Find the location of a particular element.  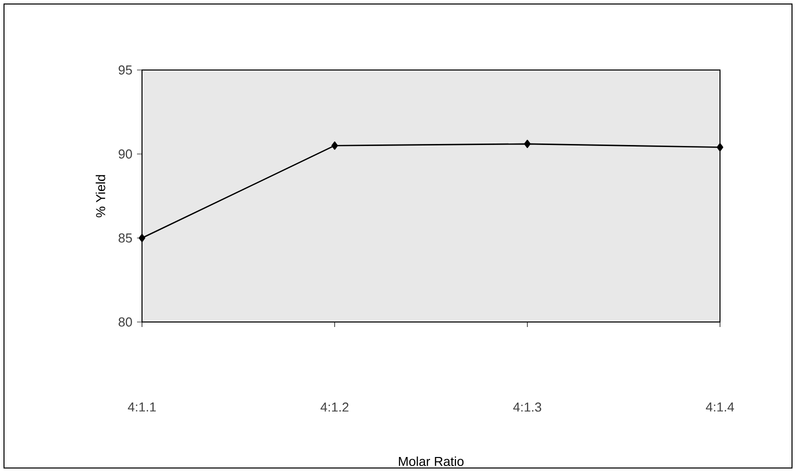

x-axis-title: Molar Ratio is located at coordinates (431, 461).